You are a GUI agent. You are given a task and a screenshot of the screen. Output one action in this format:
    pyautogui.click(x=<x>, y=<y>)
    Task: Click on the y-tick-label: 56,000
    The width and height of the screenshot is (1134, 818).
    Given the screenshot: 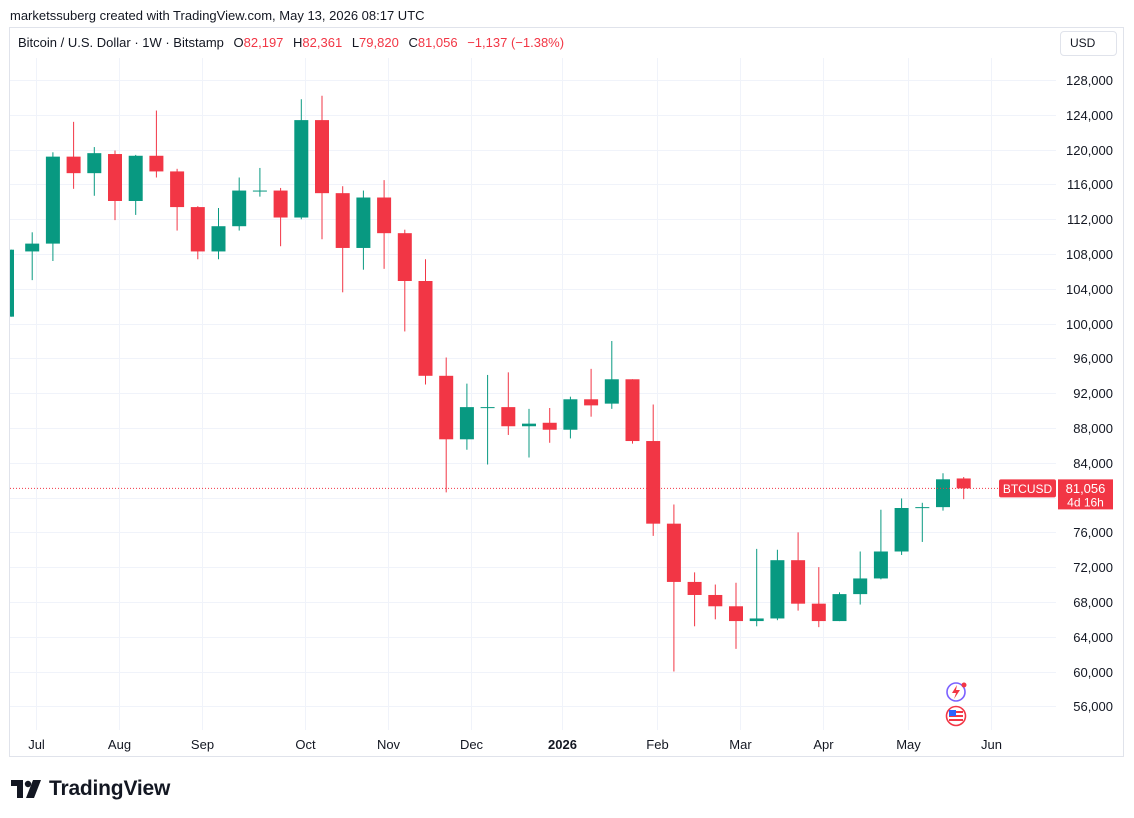 What is the action you would take?
    pyautogui.click(x=1093, y=706)
    